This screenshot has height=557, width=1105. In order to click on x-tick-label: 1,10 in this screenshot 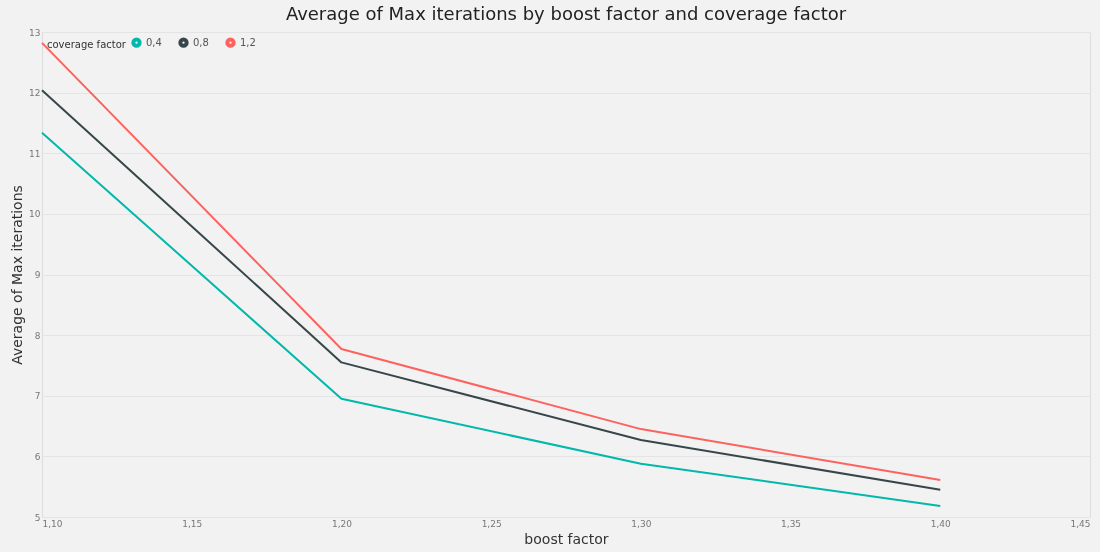, I will do `click(52, 523)`.